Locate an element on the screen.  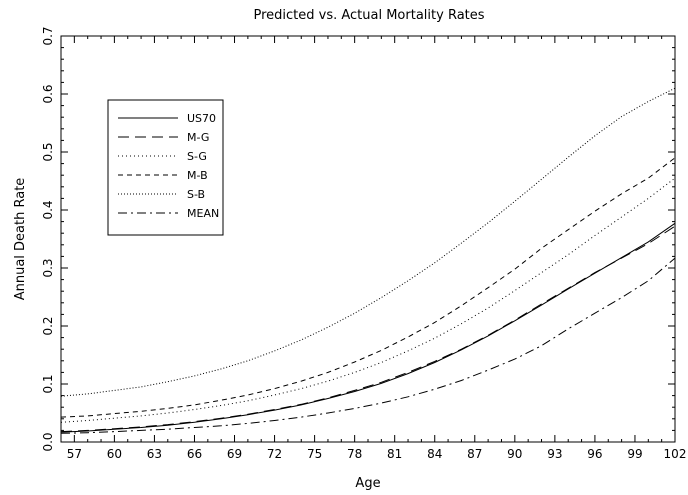
legend-label: S-B is located at coordinates (196, 194).